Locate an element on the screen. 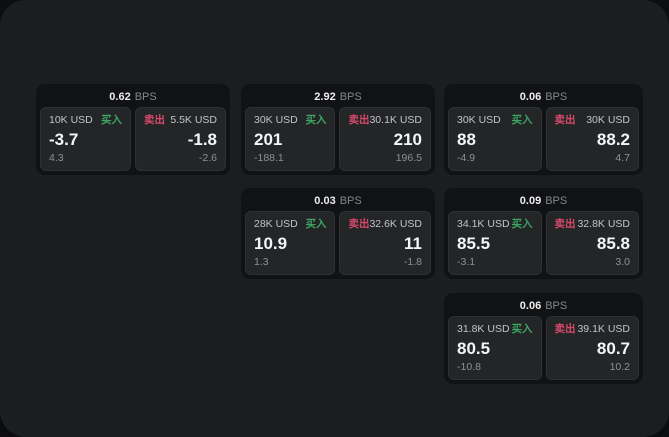 Image resolution: width=669 pixels, height=437 pixels. sell-tile-top: 卖出 30K USD is located at coordinates (593, 120).